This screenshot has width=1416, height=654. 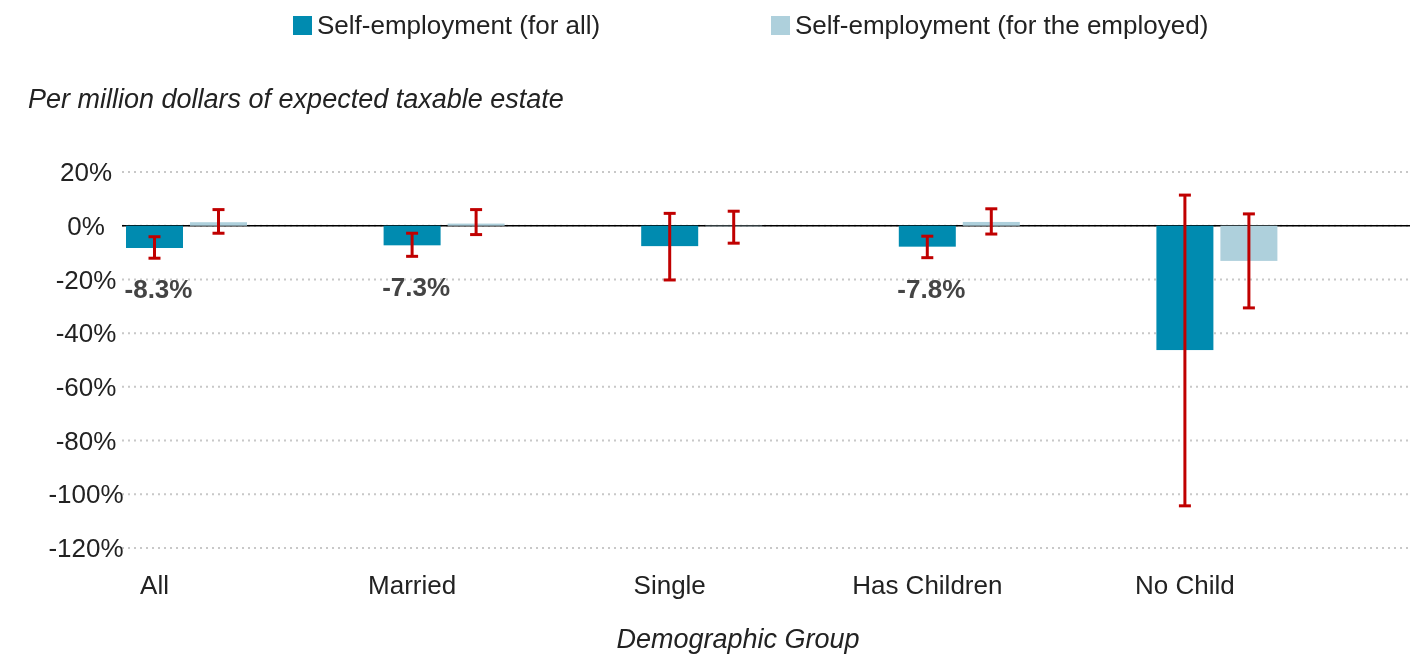 What do you see at coordinates (86, 440) in the screenshot?
I see `y-tick-label: -80%` at bounding box center [86, 440].